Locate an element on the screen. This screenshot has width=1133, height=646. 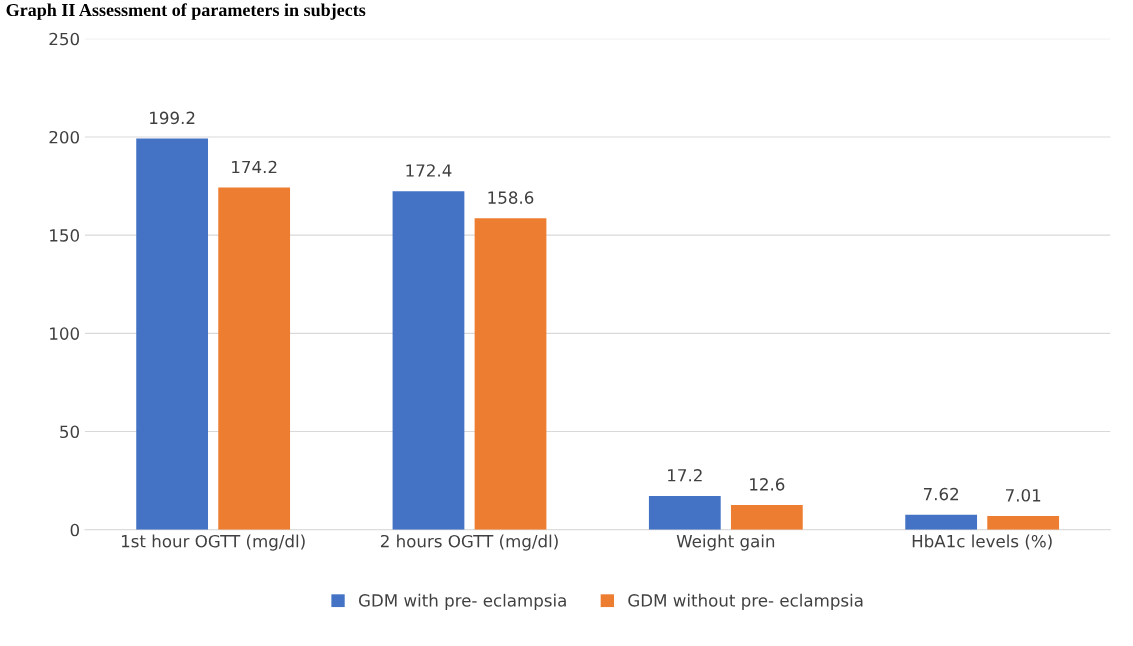
legend-label: GDM without pre- eclampsia is located at coordinates (745, 601).